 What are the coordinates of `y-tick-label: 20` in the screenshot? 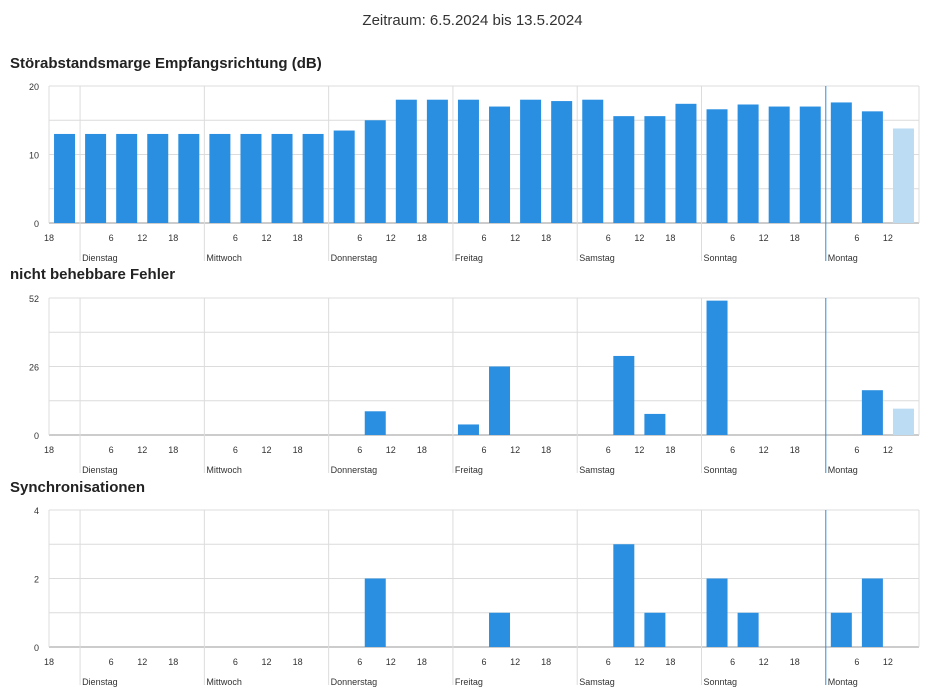 It's located at (34, 87).